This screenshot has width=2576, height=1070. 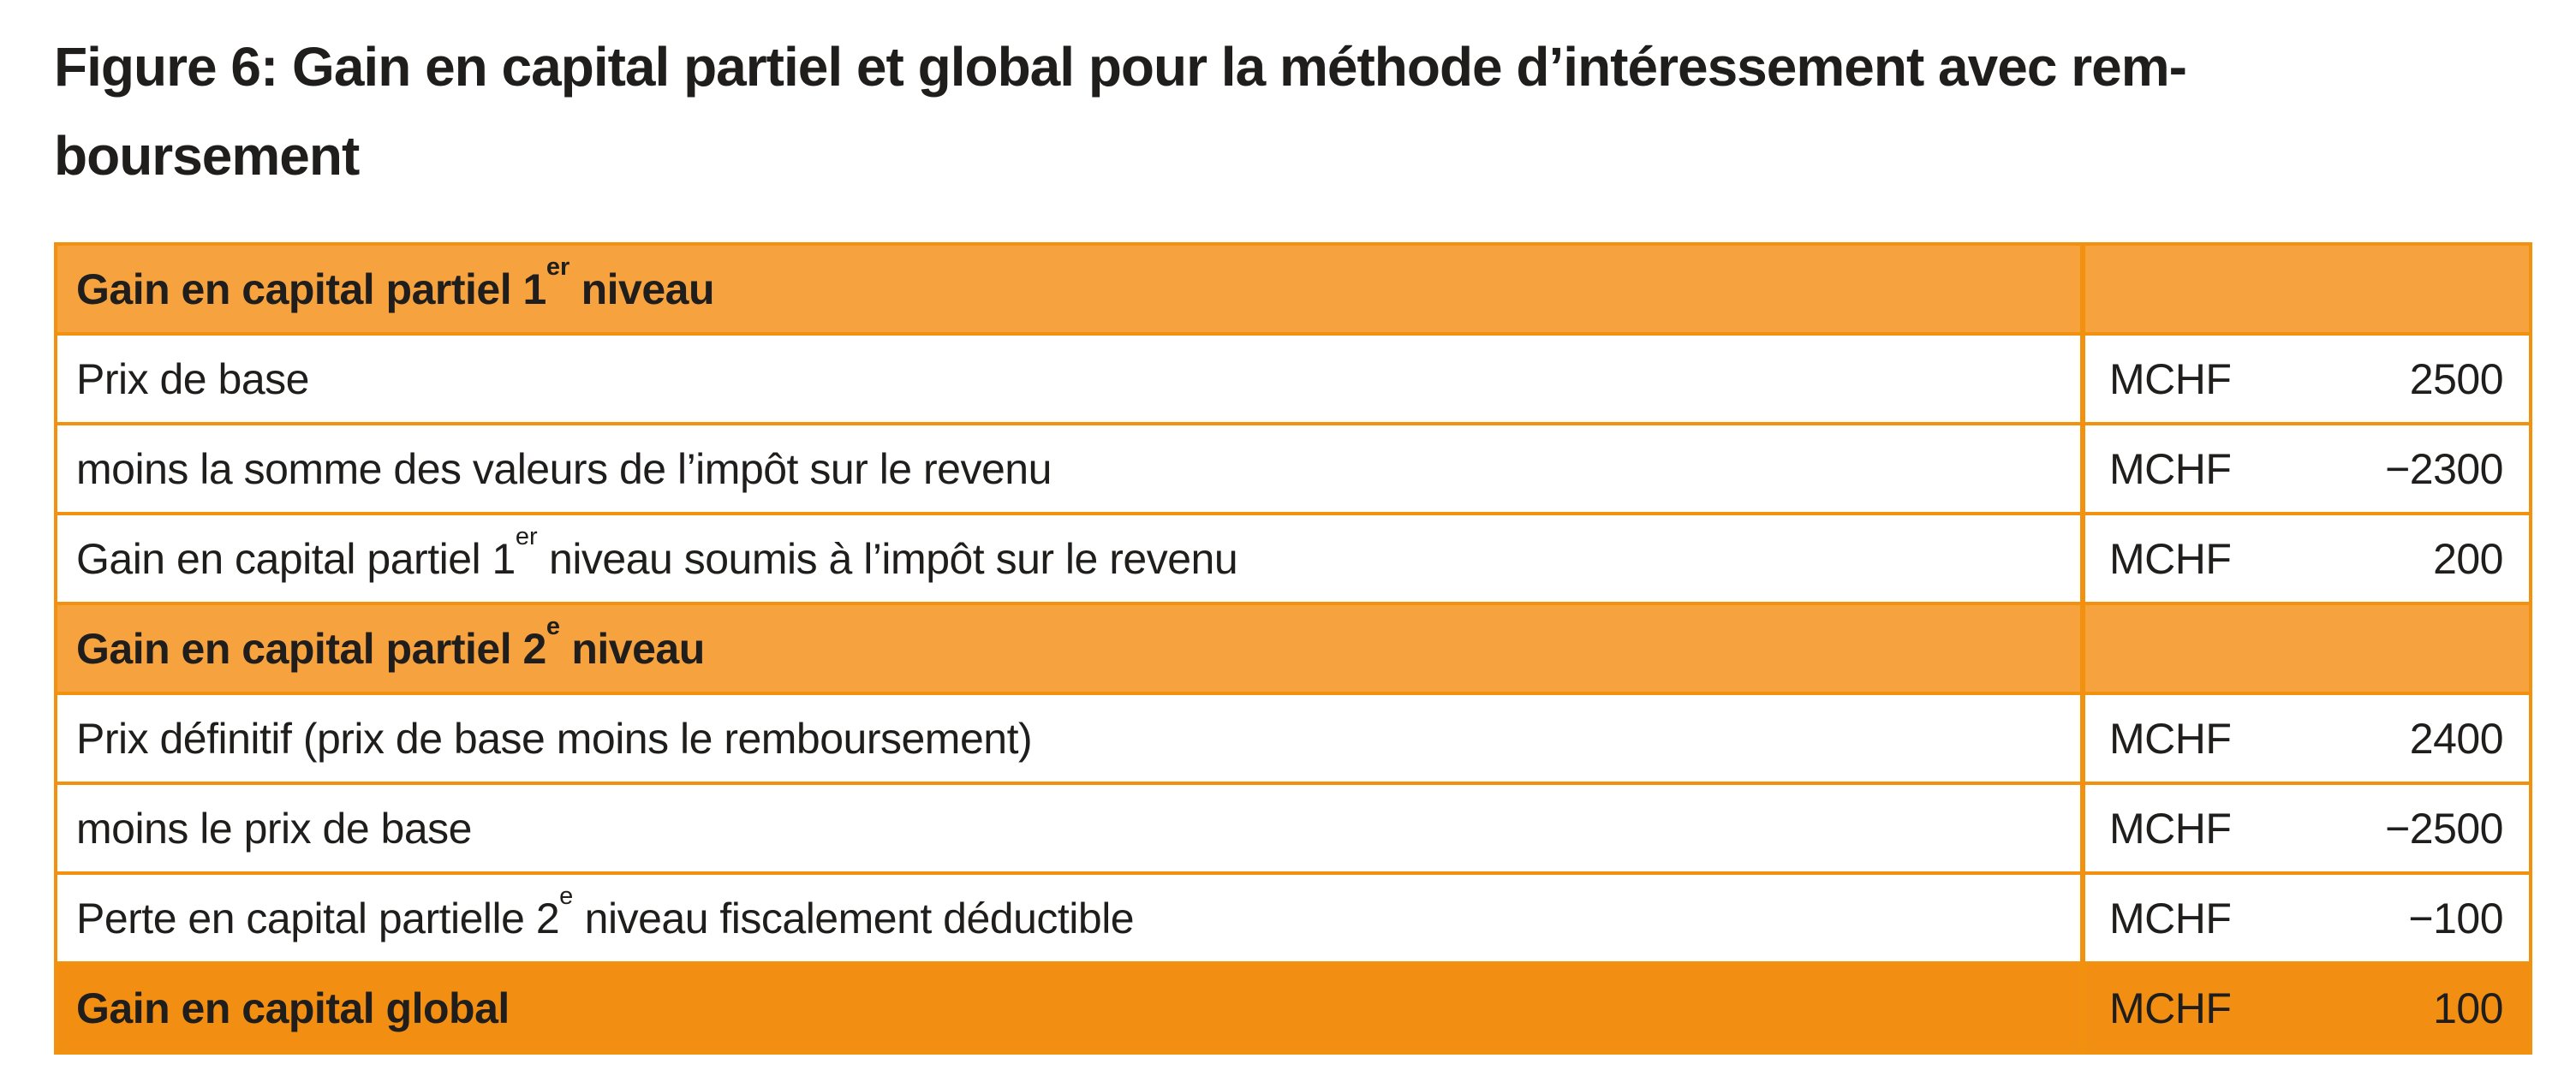 What do you see at coordinates (2444, 468) in the screenshot?
I see `amount-value: −2300` at bounding box center [2444, 468].